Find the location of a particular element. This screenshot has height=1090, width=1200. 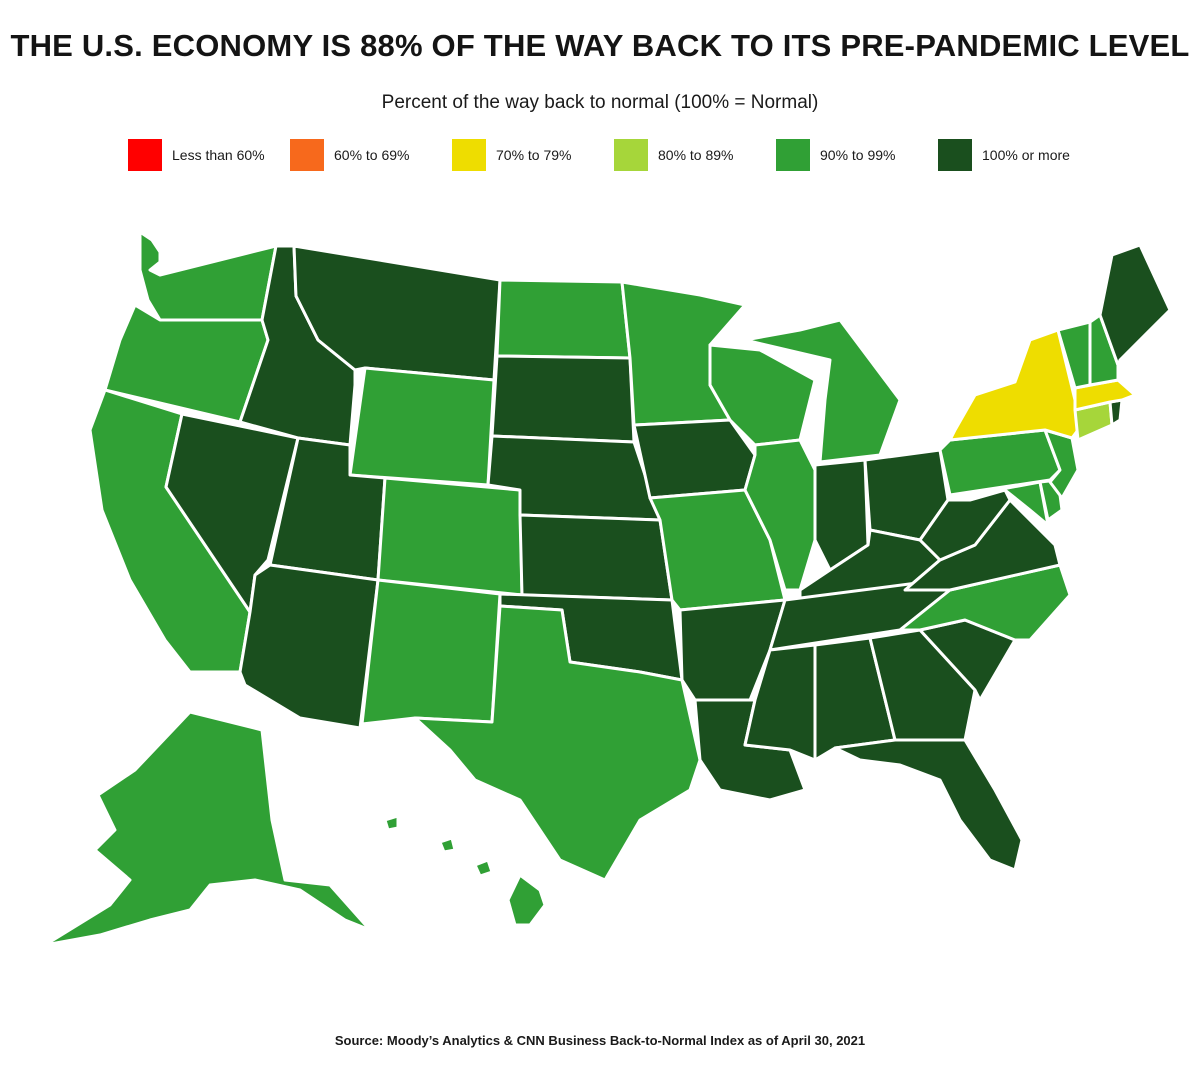

state-MI is located at coordinates (822, 391).